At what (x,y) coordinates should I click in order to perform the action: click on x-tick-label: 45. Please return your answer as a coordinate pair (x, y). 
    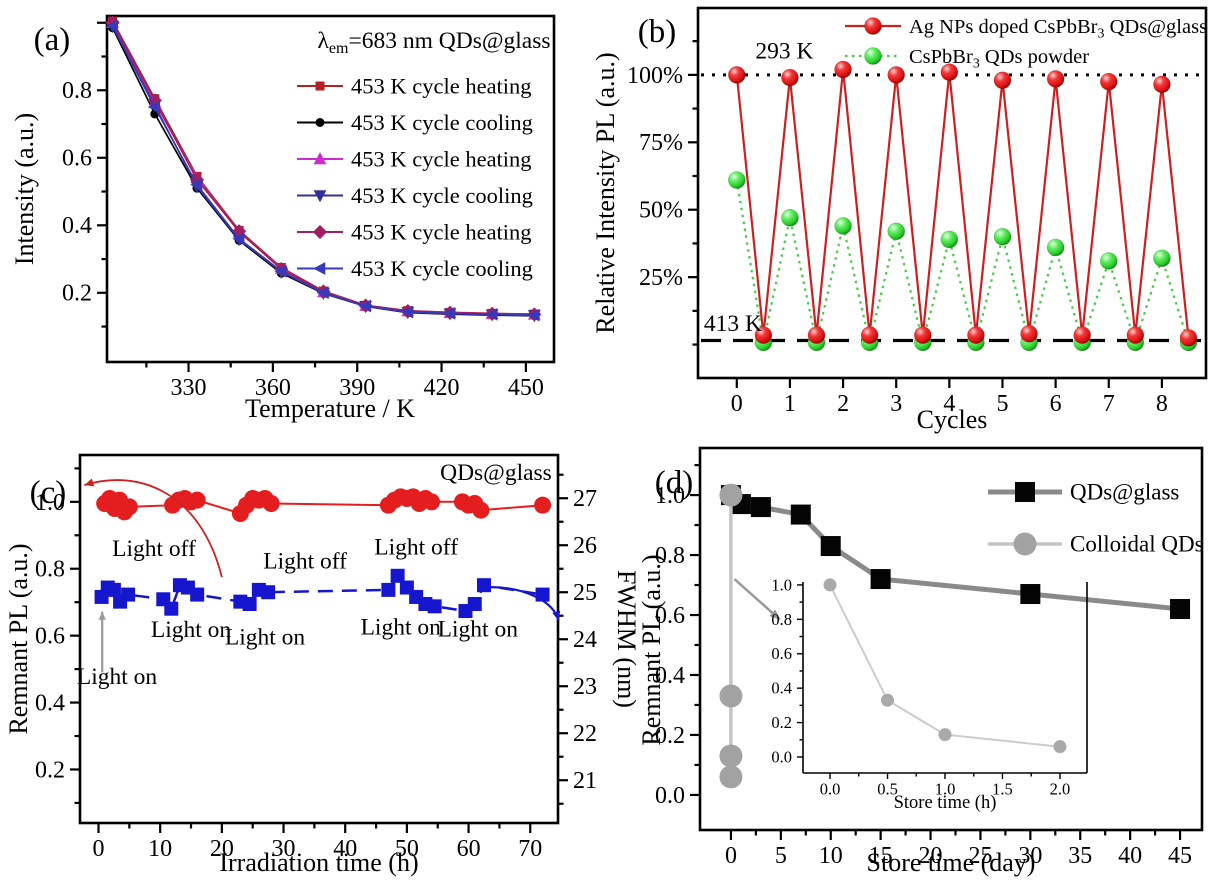
    Looking at the image, I should click on (1180, 856).